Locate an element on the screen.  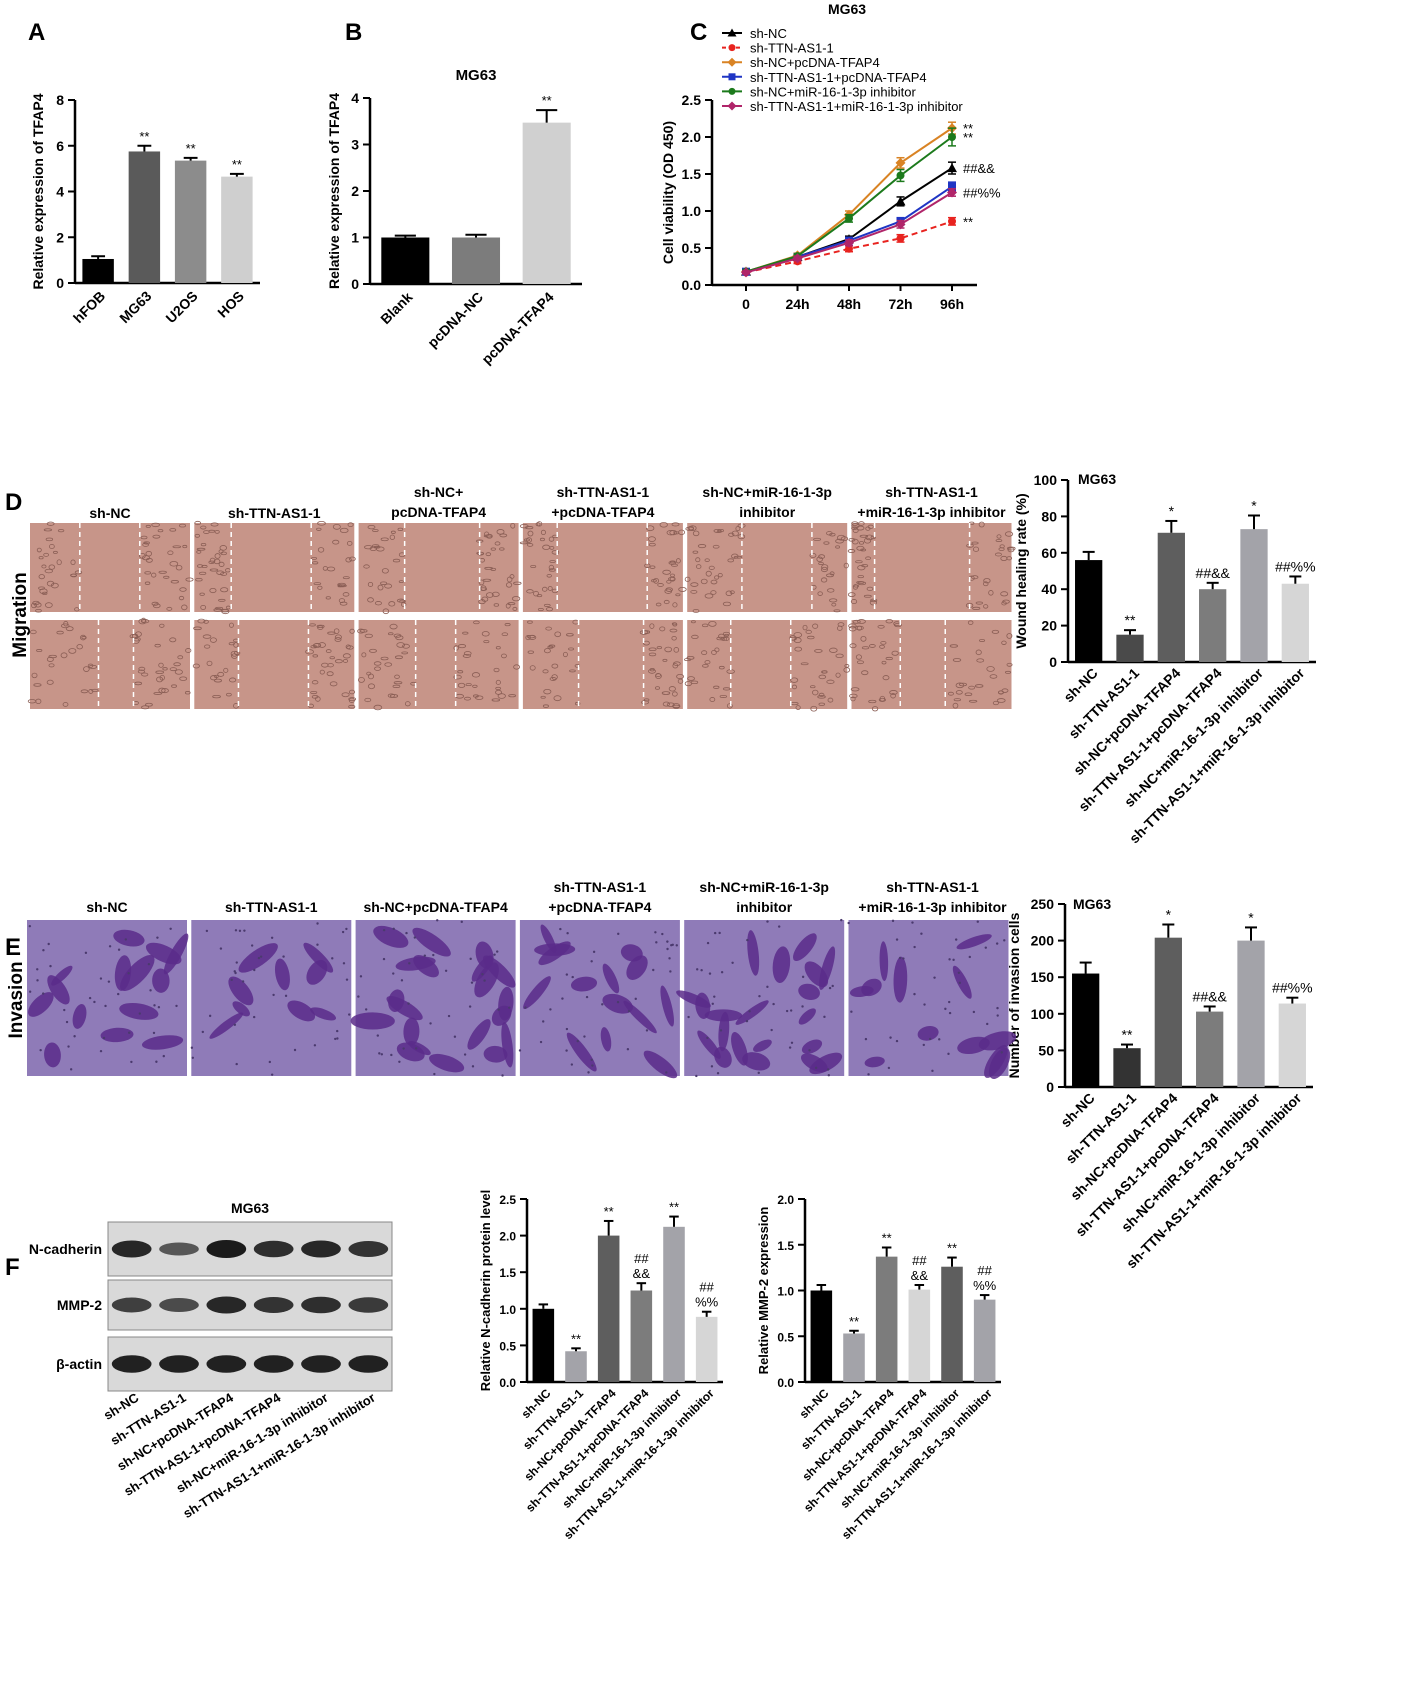
column-header: inhibitor is located at coordinates (767, 512).